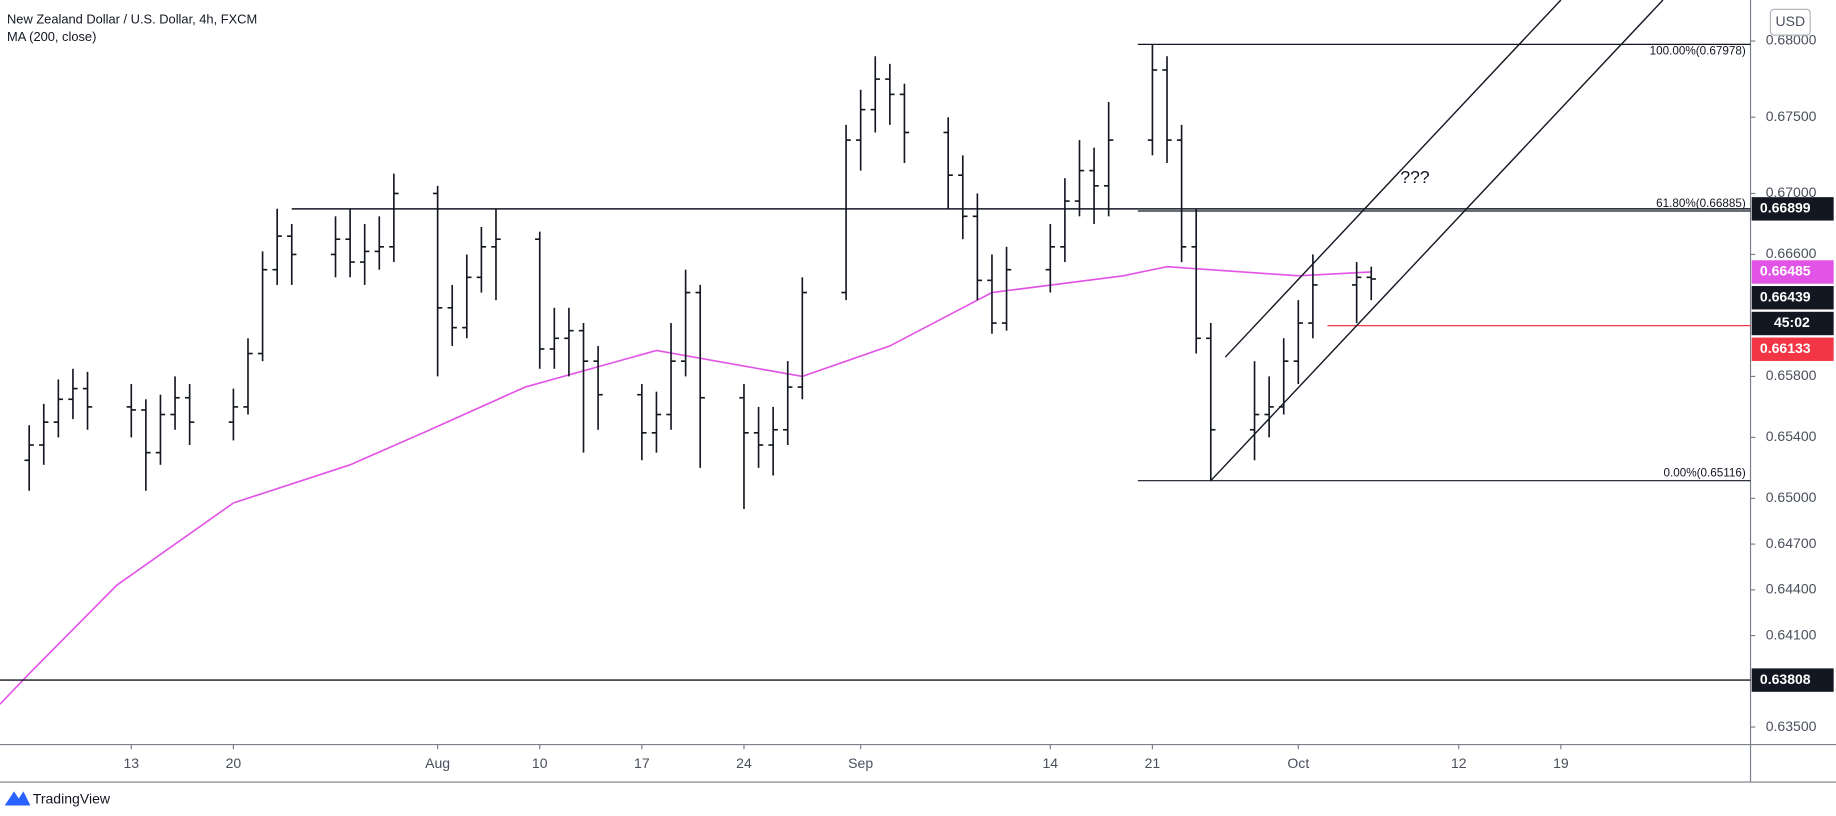 This screenshot has width=1836, height=816. What do you see at coordinates (1791, 192) in the screenshot?
I see `y-tick-label: 0.67000` at bounding box center [1791, 192].